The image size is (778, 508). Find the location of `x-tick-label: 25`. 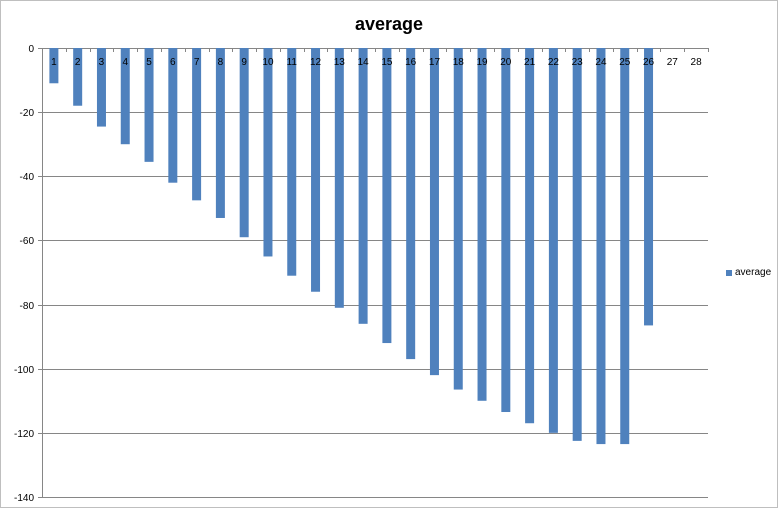

x-tick-label: 25 is located at coordinates (625, 62).